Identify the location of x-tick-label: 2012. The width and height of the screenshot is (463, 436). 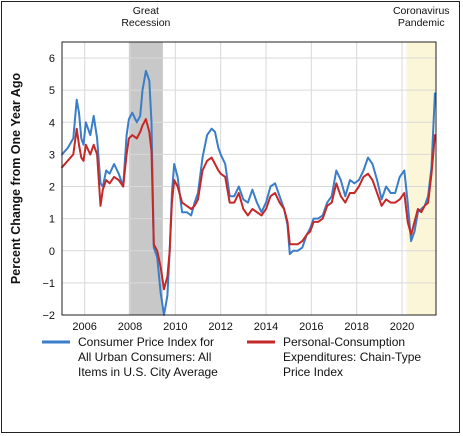
(220, 327).